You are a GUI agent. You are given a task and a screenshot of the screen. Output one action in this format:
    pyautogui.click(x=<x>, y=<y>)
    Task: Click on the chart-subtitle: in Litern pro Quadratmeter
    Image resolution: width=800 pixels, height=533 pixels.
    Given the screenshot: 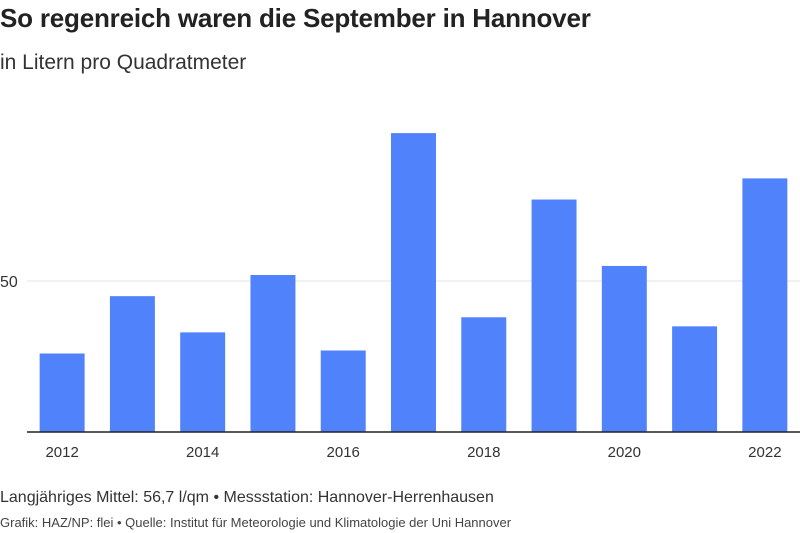 What is the action you would take?
    pyautogui.click(x=123, y=62)
    